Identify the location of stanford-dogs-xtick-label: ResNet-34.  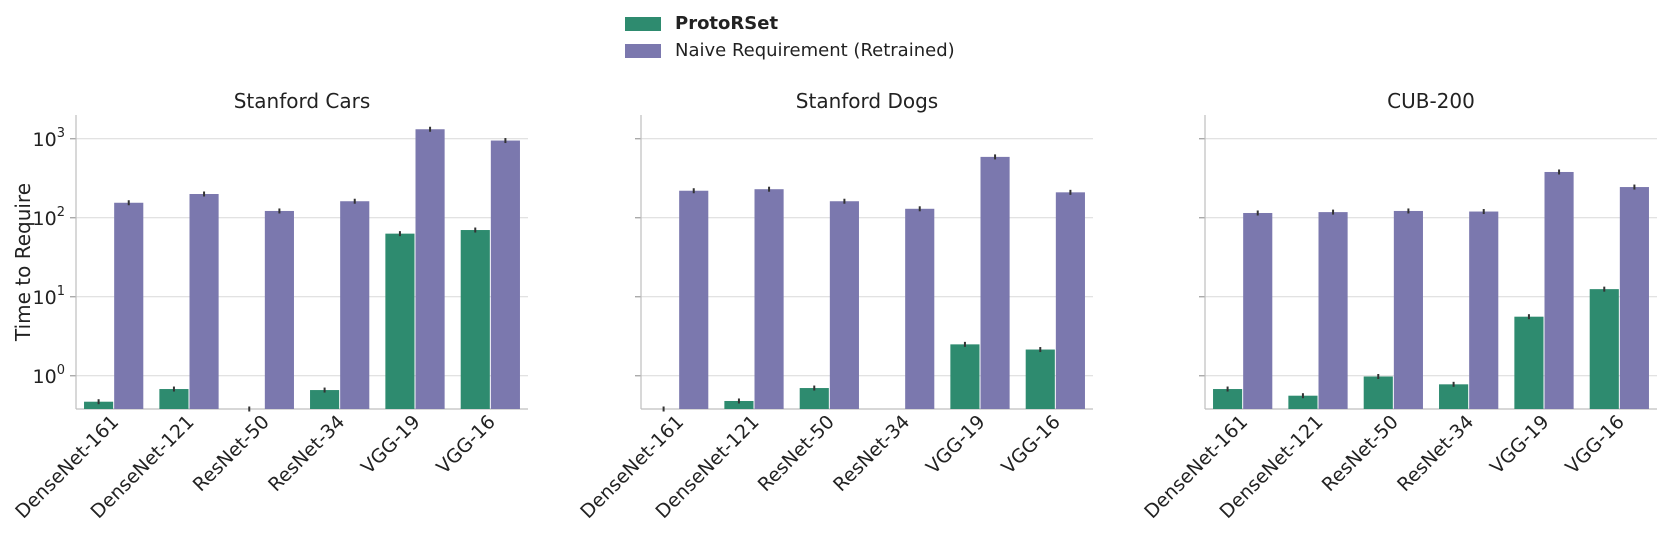
(871, 453).